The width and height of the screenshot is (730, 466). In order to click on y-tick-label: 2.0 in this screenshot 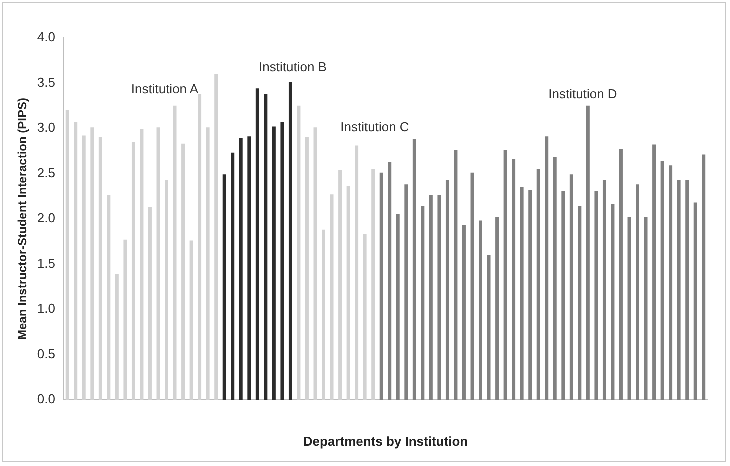, I will do `click(46, 218)`.